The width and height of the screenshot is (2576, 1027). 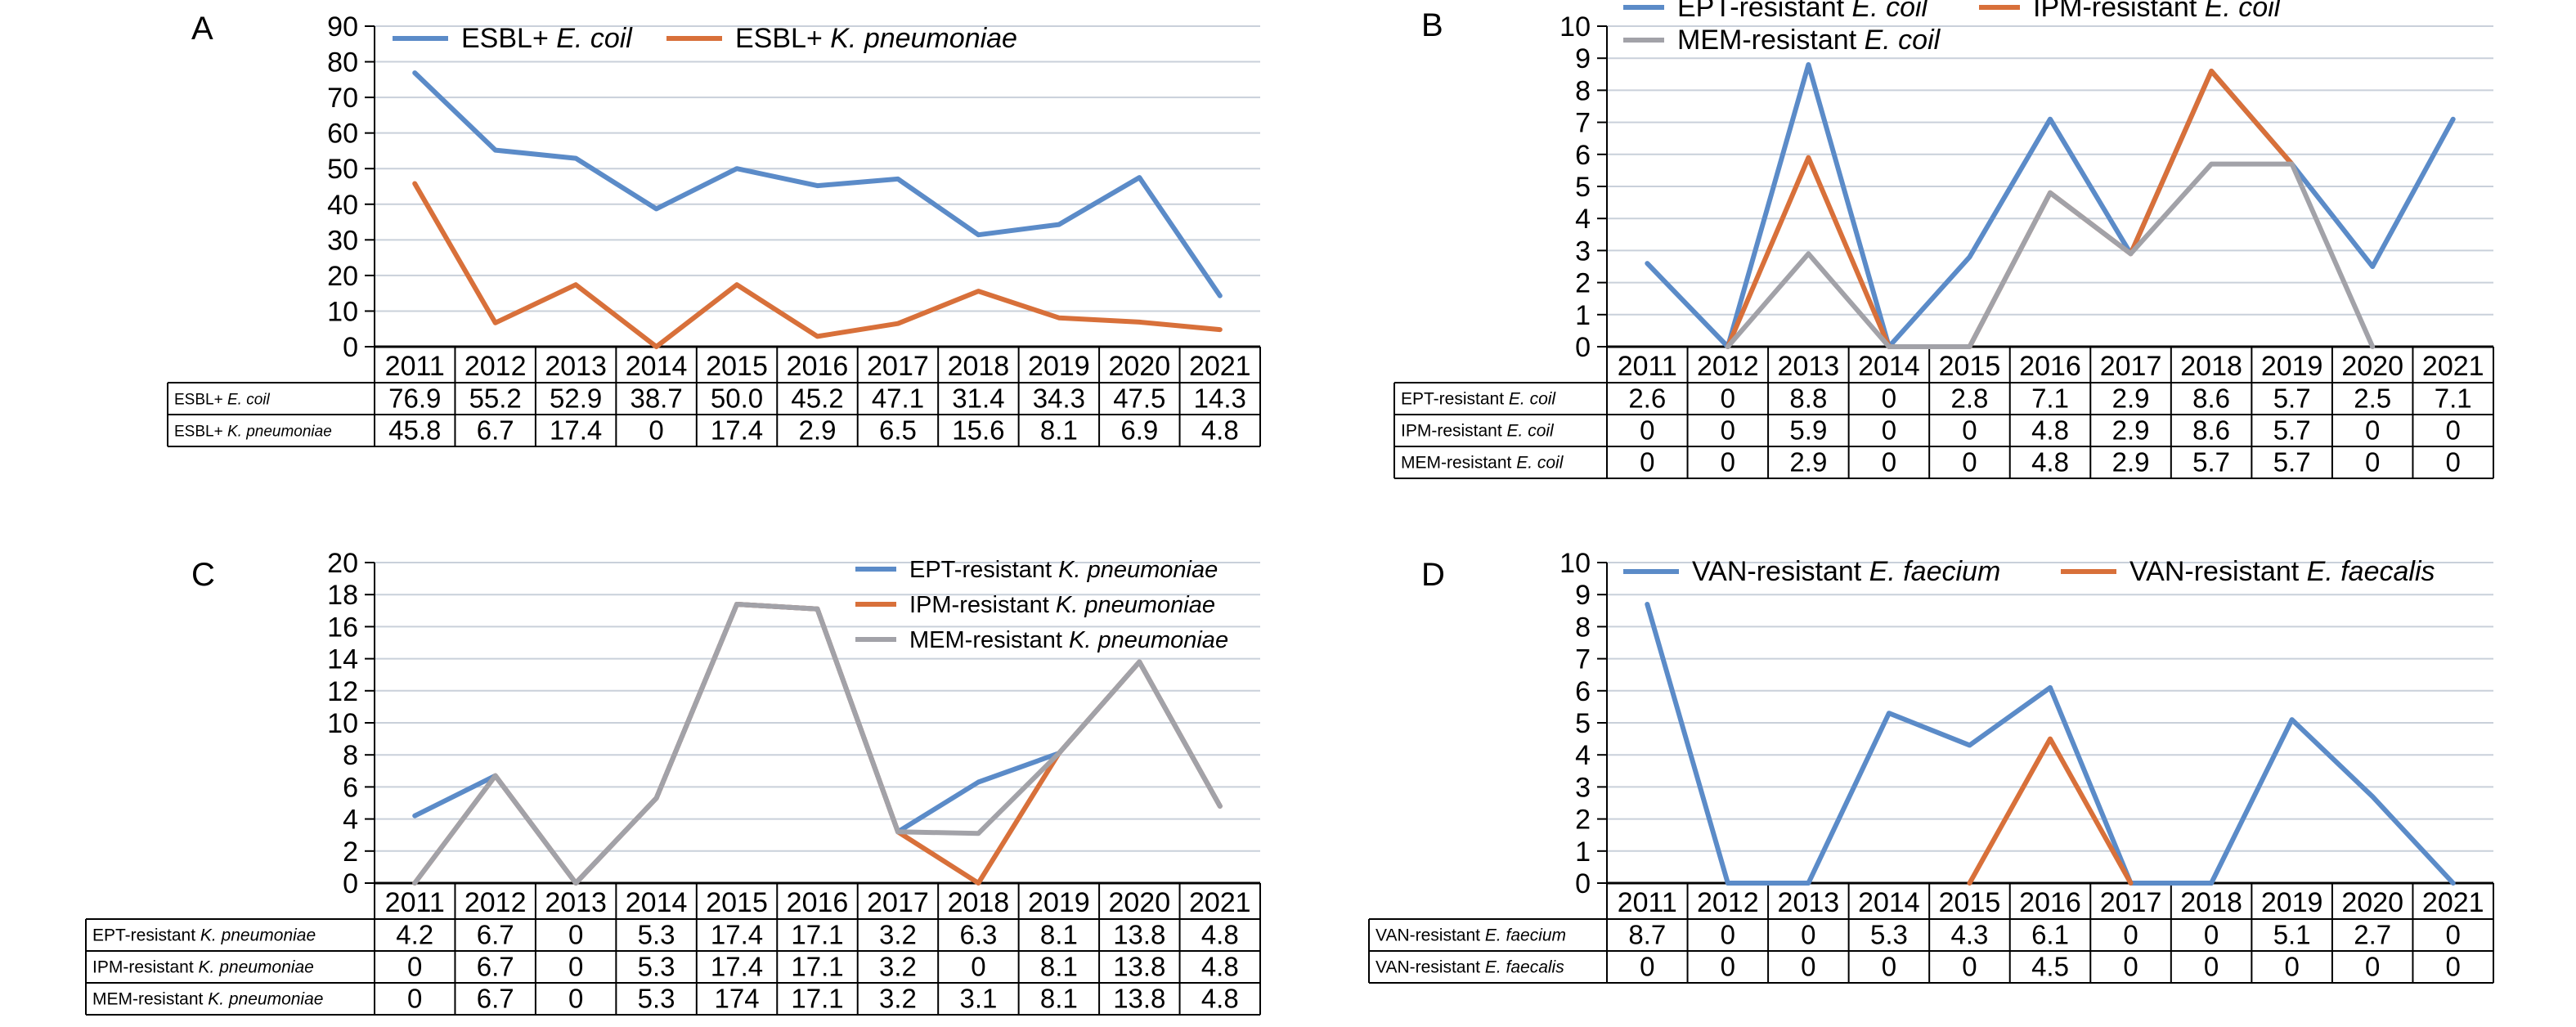 I want to click on table-row-label: ESBL+ E. coil, so click(x=222, y=400).